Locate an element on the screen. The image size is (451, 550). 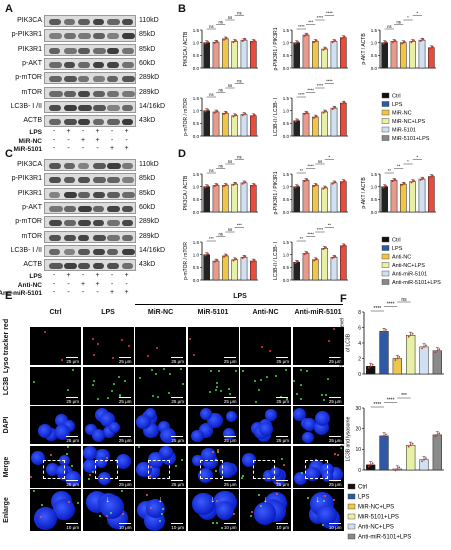
y-tick-label: 1.0 is located at coordinates (374, 42).